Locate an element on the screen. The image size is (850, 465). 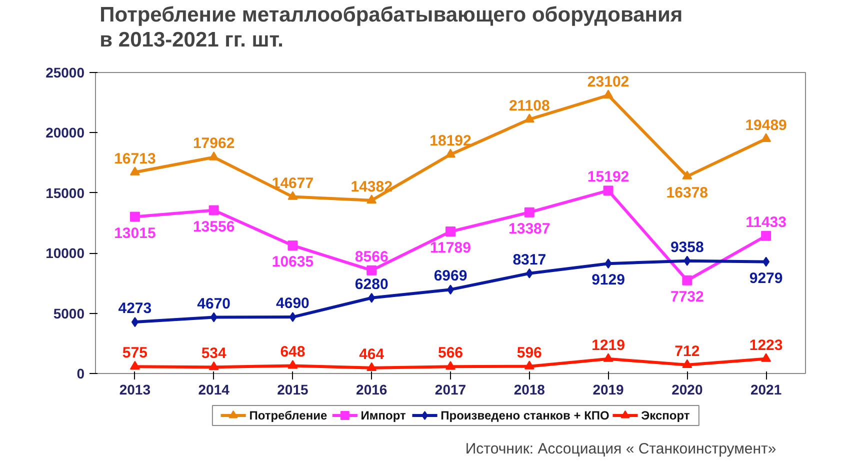
x-tick-label: 2019 is located at coordinates (608, 390).